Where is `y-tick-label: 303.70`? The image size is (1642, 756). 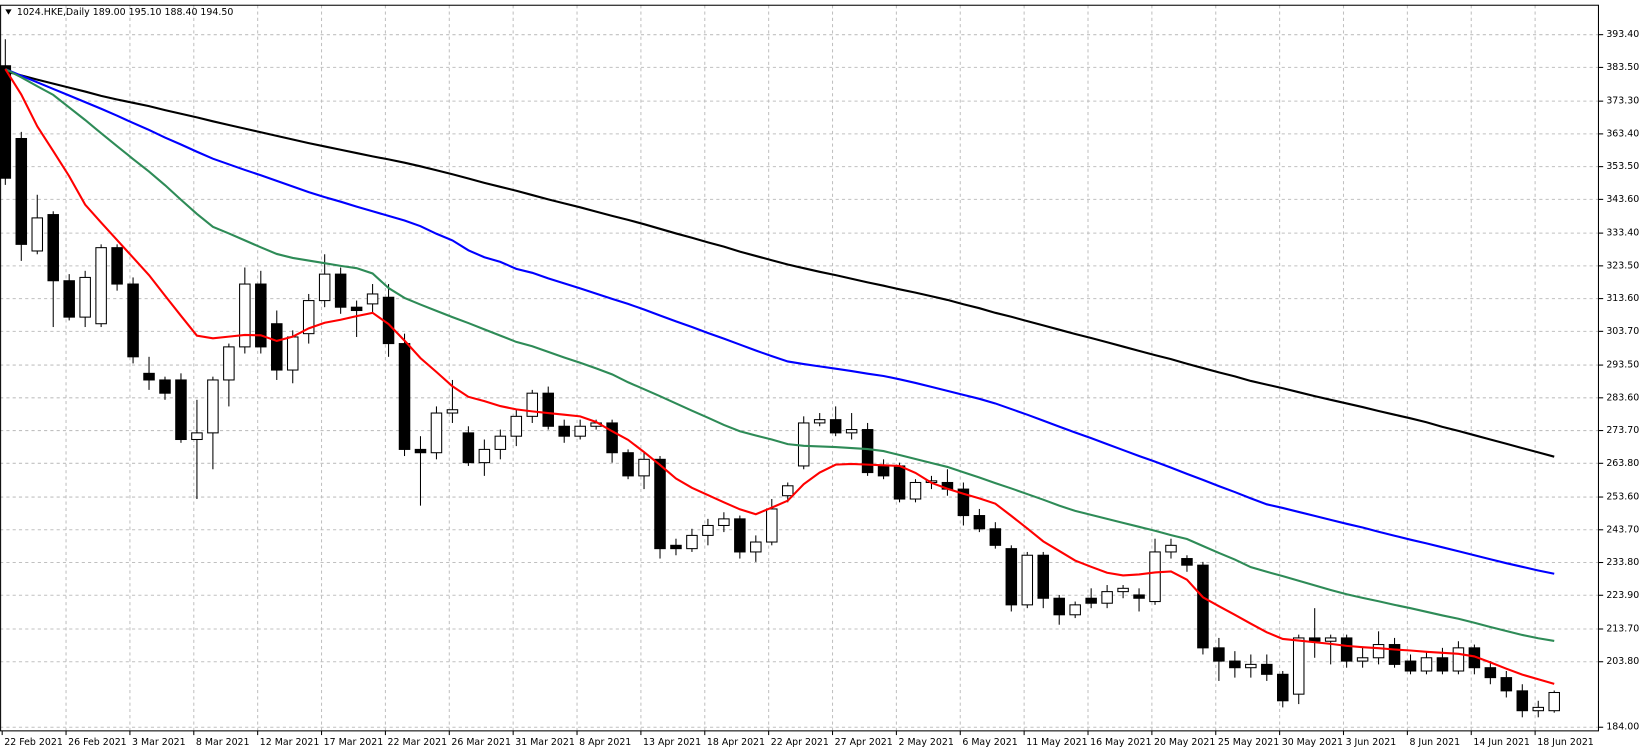 y-tick-label: 303.70 is located at coordinates (1622, 331).